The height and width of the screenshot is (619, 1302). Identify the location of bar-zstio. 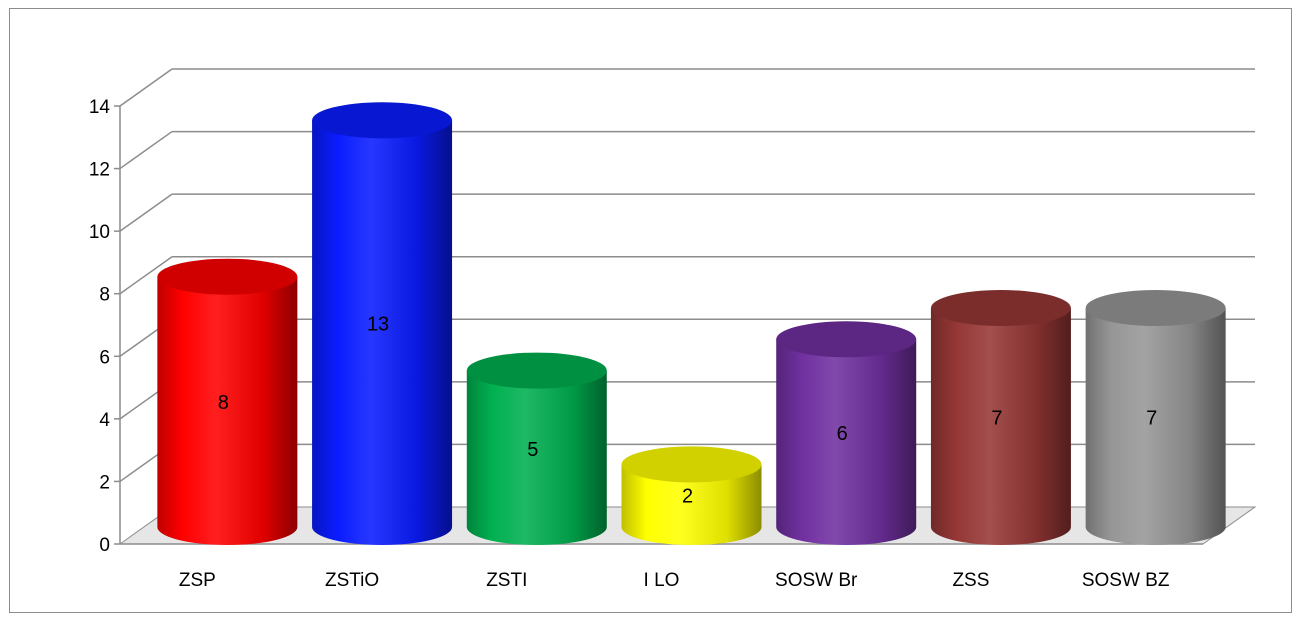
(382, 324).